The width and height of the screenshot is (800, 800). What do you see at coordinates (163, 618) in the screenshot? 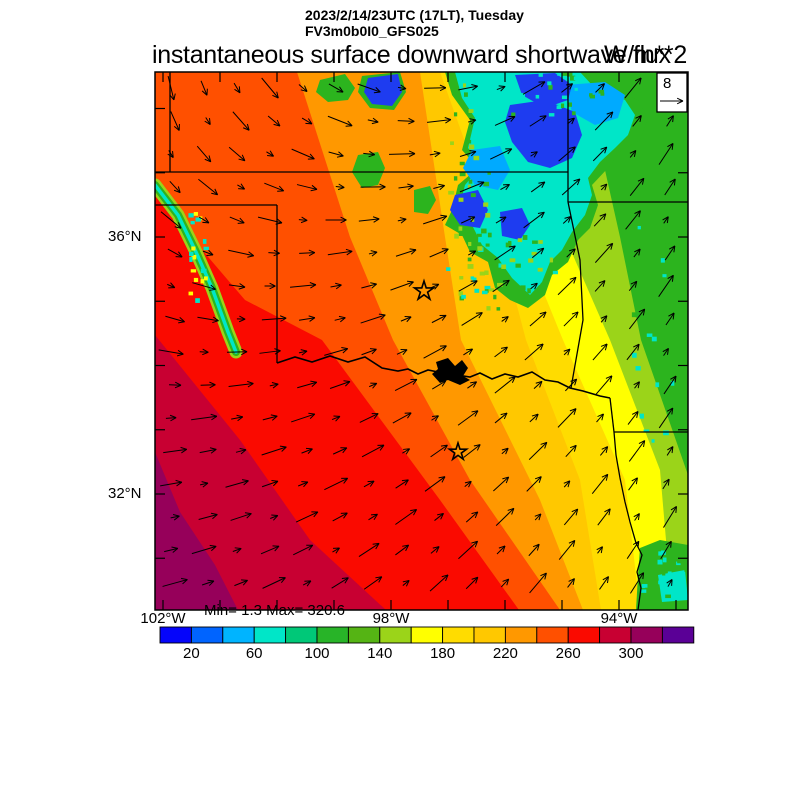
I see `lon-label: 102°W` at bounding box center [163, 618].